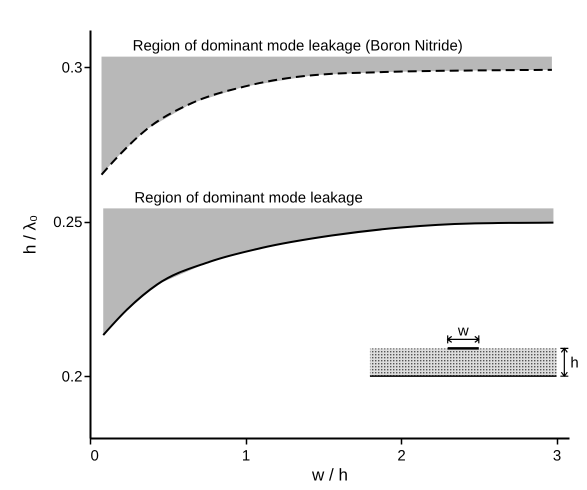 This screenshot has height=490, width=587. What do you see at coordinates (94, 456) in the screenshot?
I see `x-tick-label: 0` at bounding box center [94, 456].